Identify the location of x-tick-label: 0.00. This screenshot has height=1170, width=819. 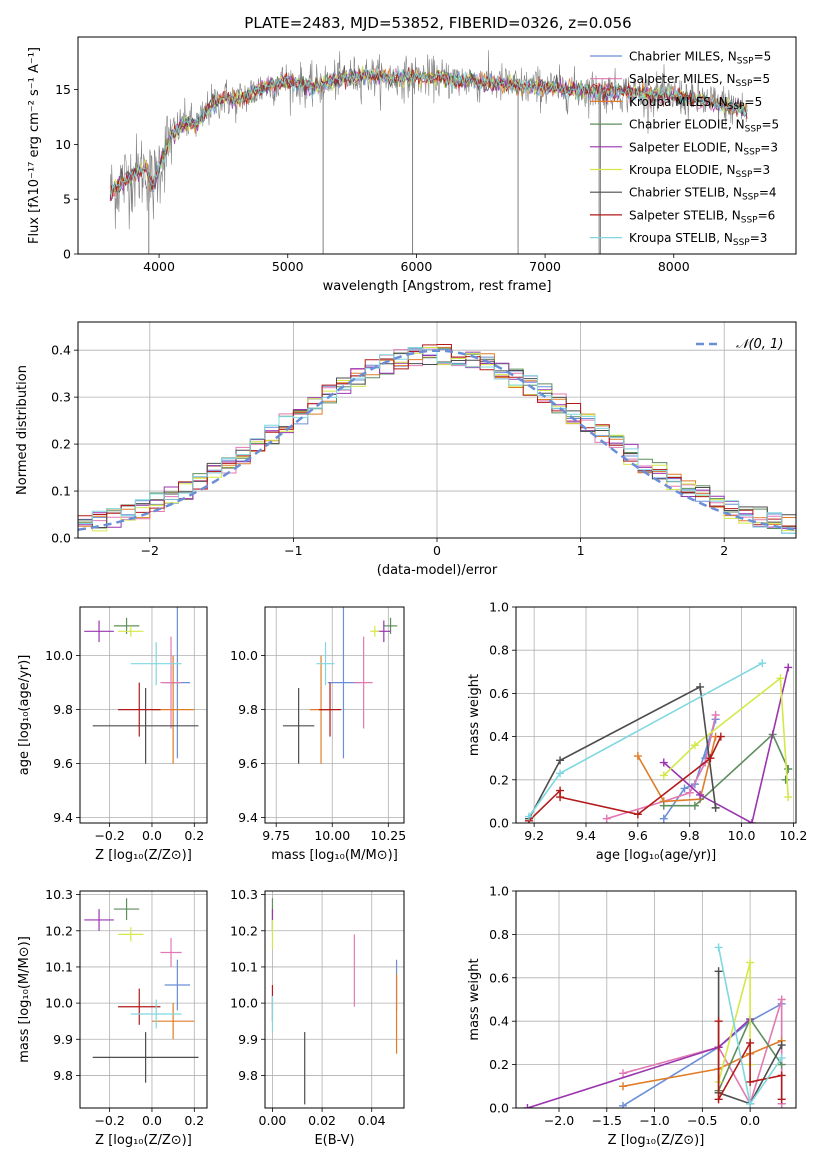
(273, 1120).